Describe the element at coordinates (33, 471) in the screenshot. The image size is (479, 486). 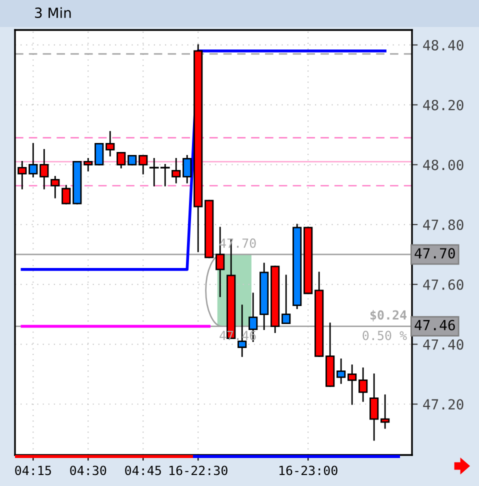
I see `x-tick-label: 04:15` at that location.